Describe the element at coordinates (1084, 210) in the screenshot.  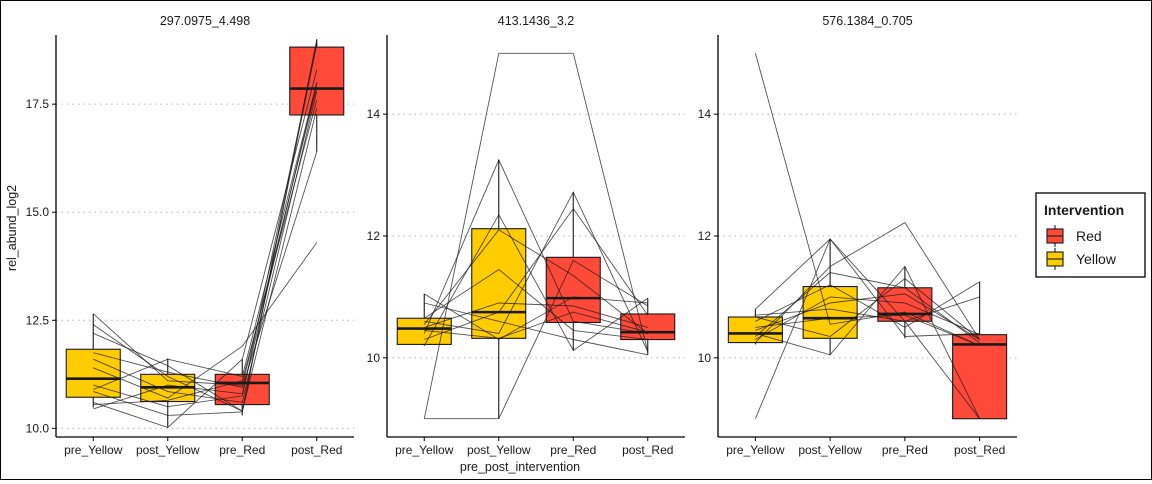
I see `legend-title: Intervention` at that location.